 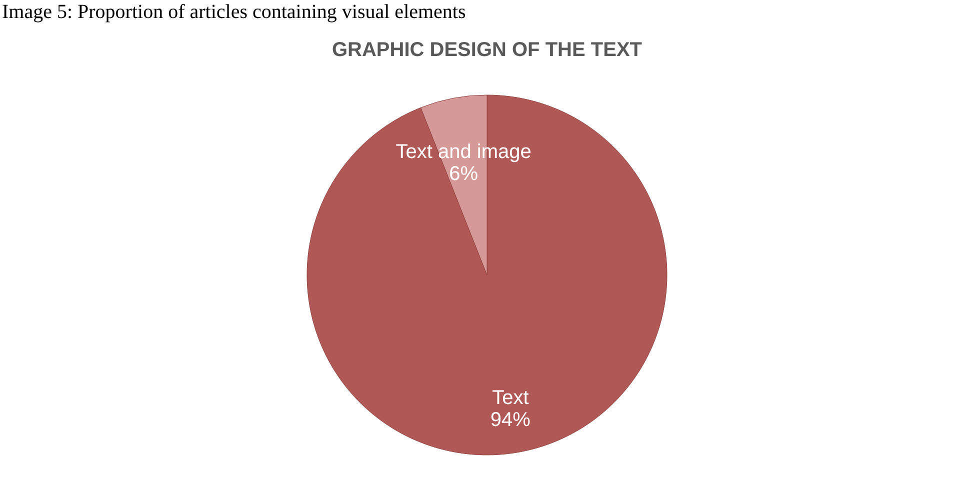 What do you see at coordinates (510, 419) in the screenshot?
I see `data-label: 94%` at bounding box center [510, 419].